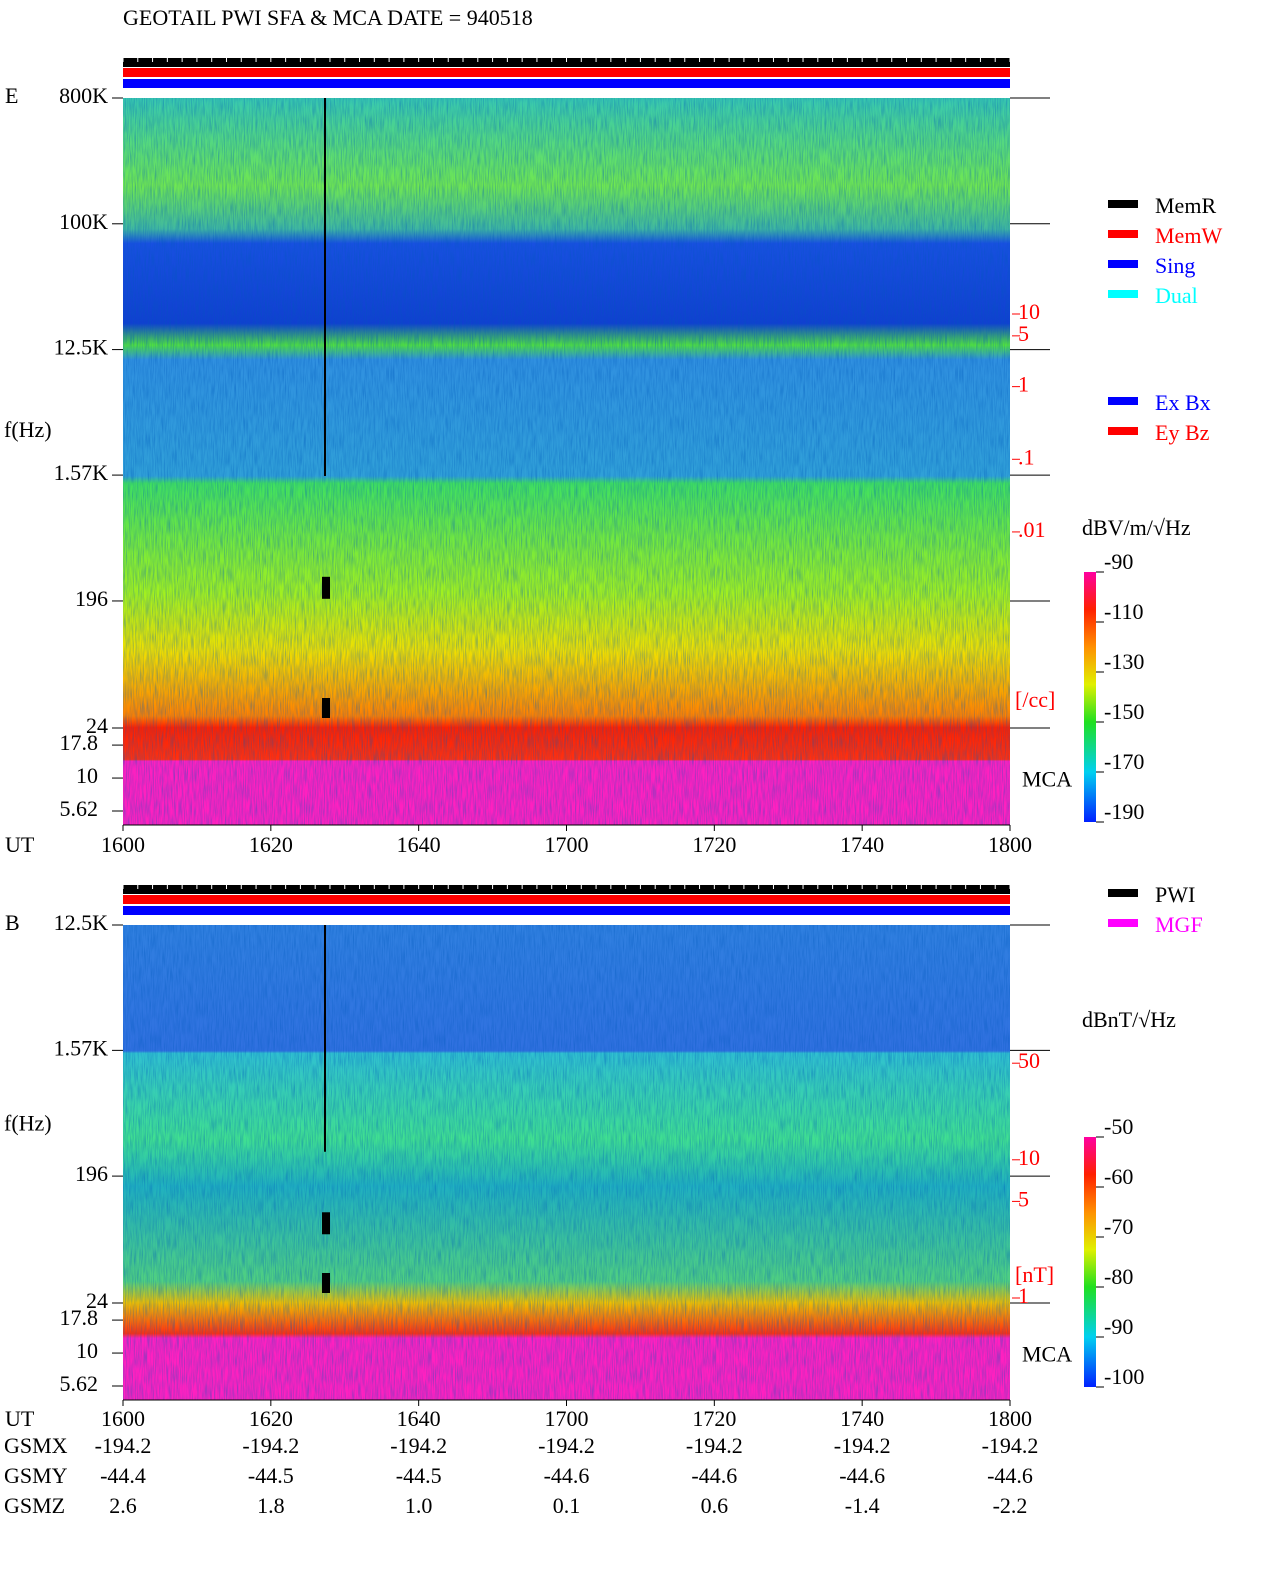 The image size is (1280, 1593). I want to click on orbit-value: -1.4, so click(862, 1505).